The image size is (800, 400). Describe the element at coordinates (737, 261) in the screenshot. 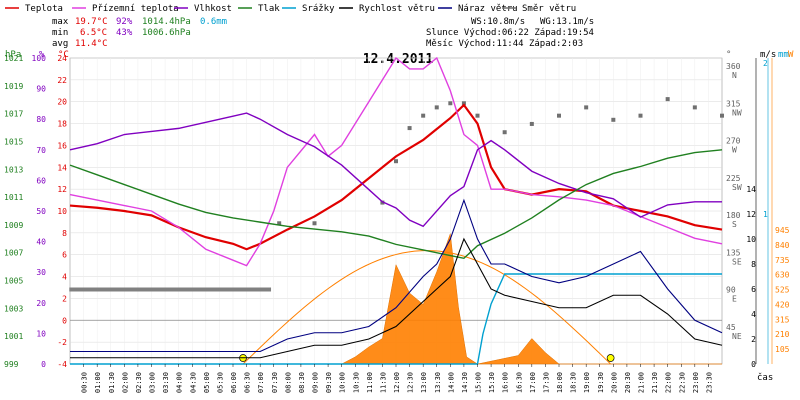

I see `tick-dir: SE` at that location.